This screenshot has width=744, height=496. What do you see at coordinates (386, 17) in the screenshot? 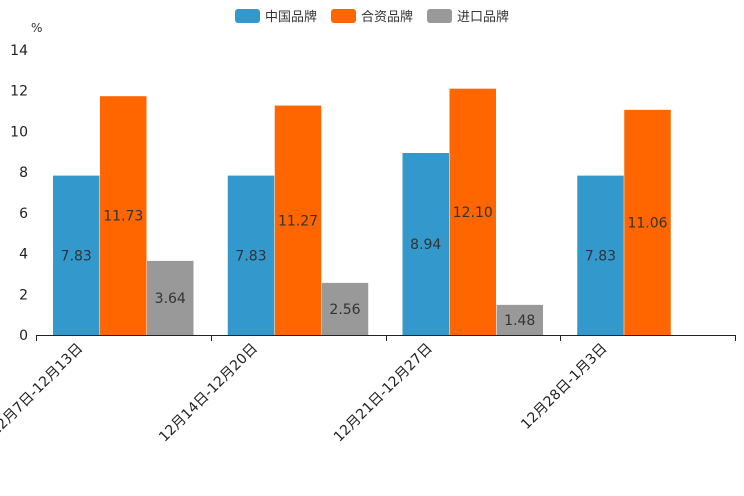
I see `legend-label-joint-venture-brand: 合资品牌` at bounding box center [386, 17].